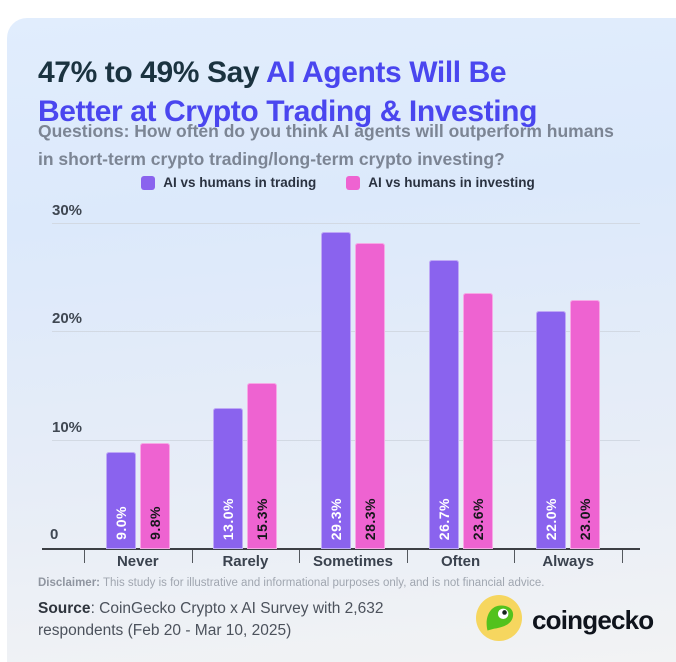 This screenshot has height=662, width=676. I want to click on source-line-2: respondents (Feb 20 - Mar 10, 2025), so click(165, 630).